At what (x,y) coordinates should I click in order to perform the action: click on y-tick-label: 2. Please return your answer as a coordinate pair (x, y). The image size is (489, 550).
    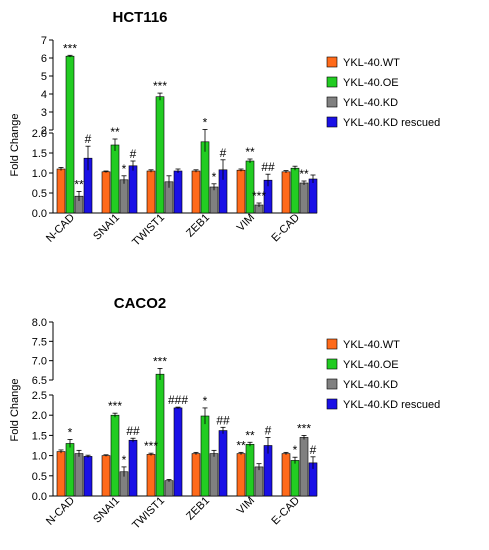
    Looking at the image, I should click on (44, 131).